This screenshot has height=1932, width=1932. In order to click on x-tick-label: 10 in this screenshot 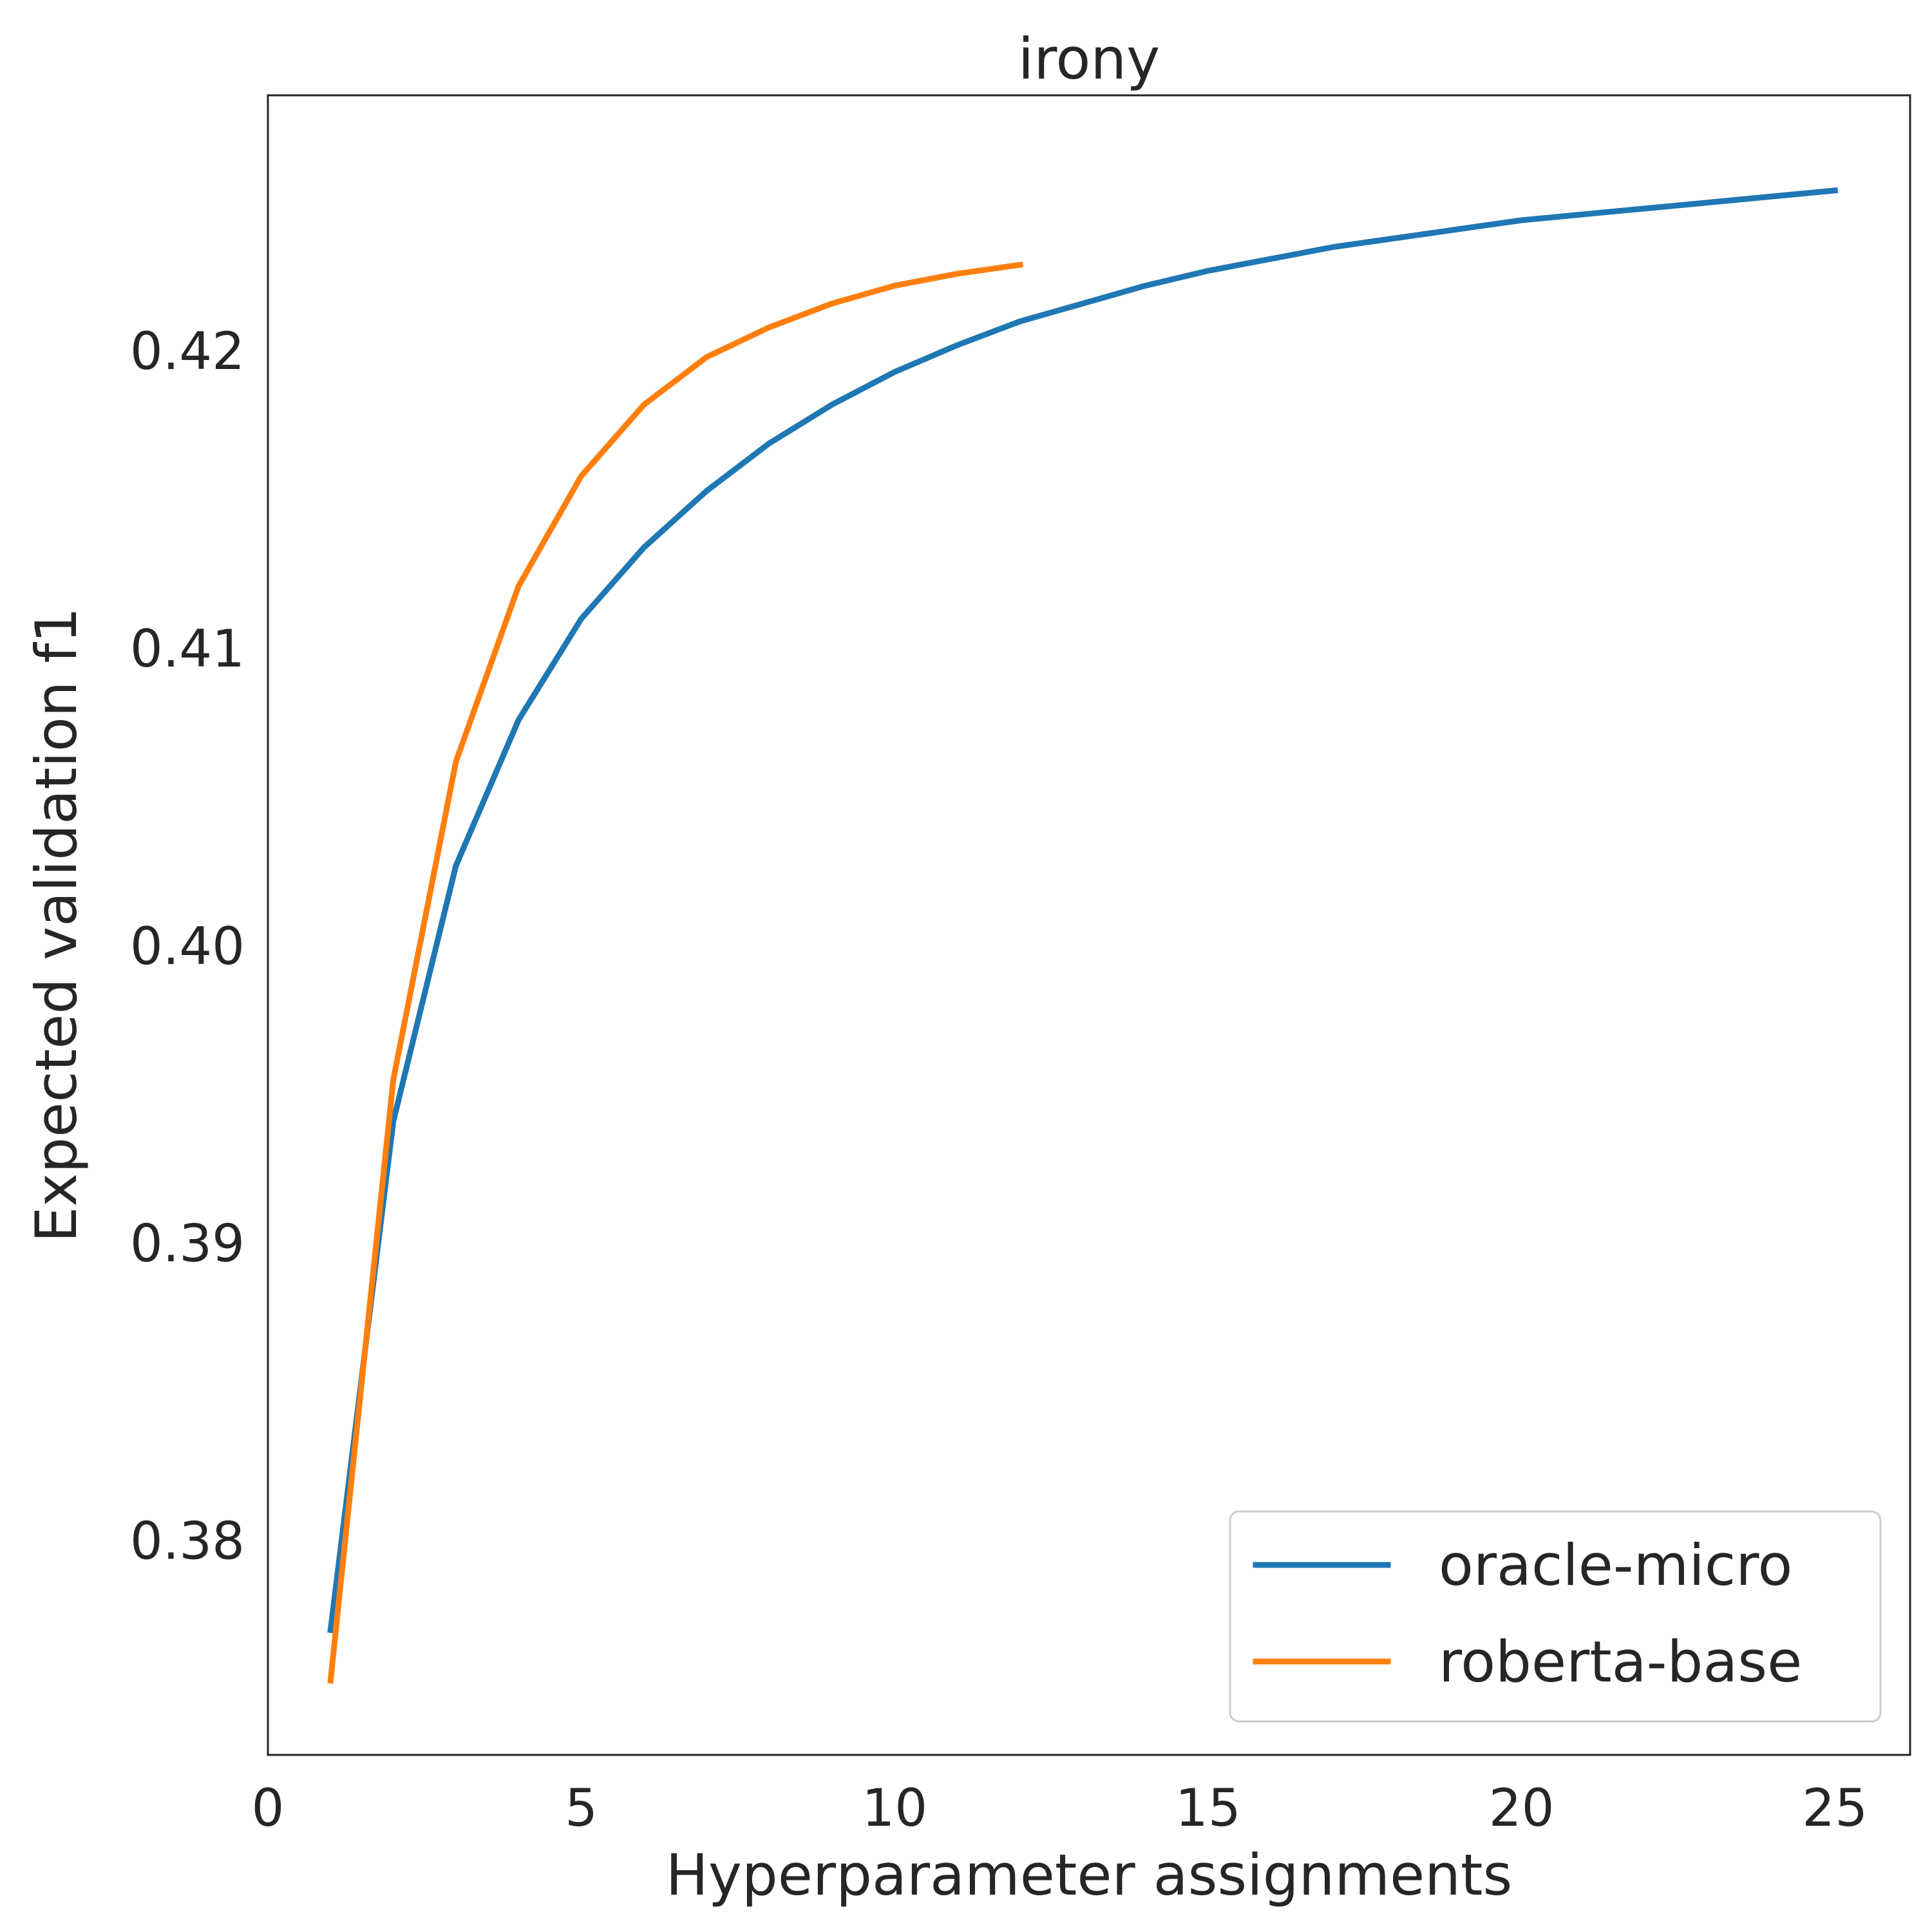, I will do `click(894, 1808)`.